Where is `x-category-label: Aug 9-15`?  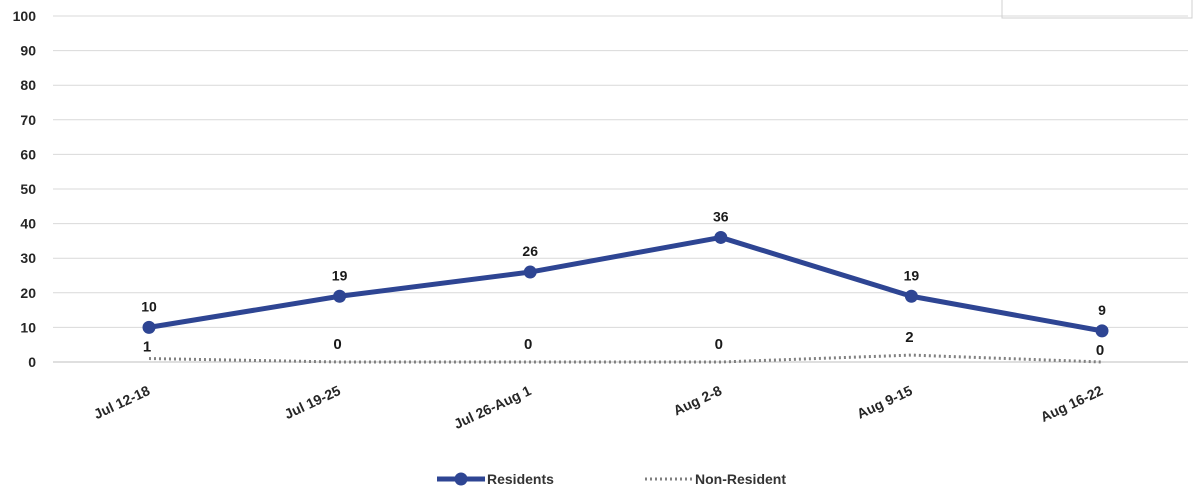
x-category-label: Aug 9-15 is located at coordinates (884, 402).